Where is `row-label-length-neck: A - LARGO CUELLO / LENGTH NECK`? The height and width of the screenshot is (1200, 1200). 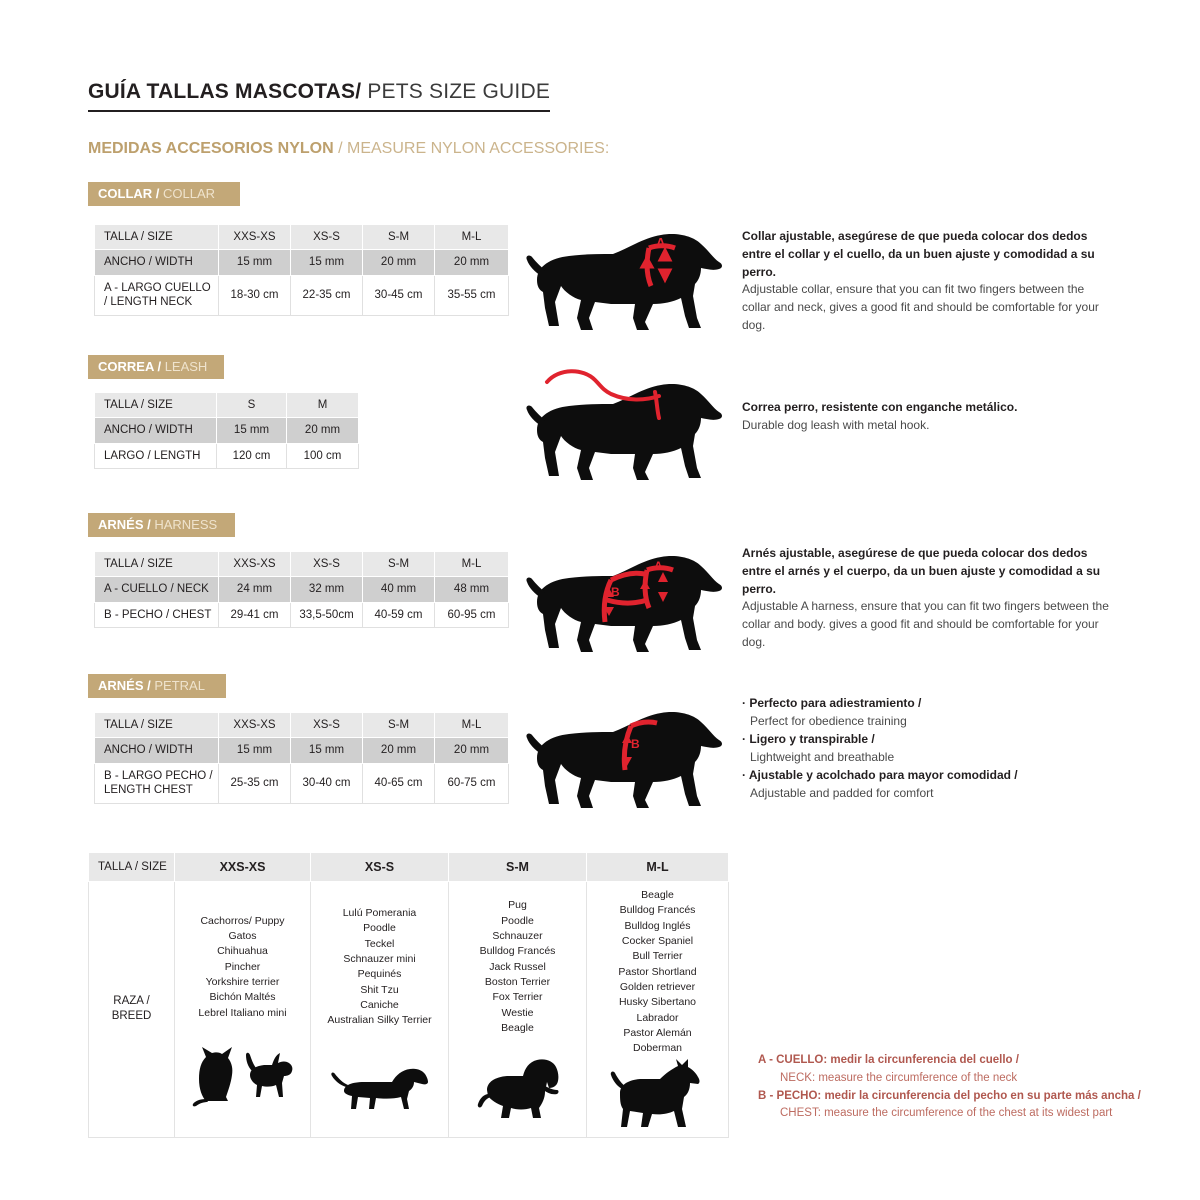 row-label-length-neck: A - LARGO CUELLO / LENGTH NECK is located at coordinates (156, 295).